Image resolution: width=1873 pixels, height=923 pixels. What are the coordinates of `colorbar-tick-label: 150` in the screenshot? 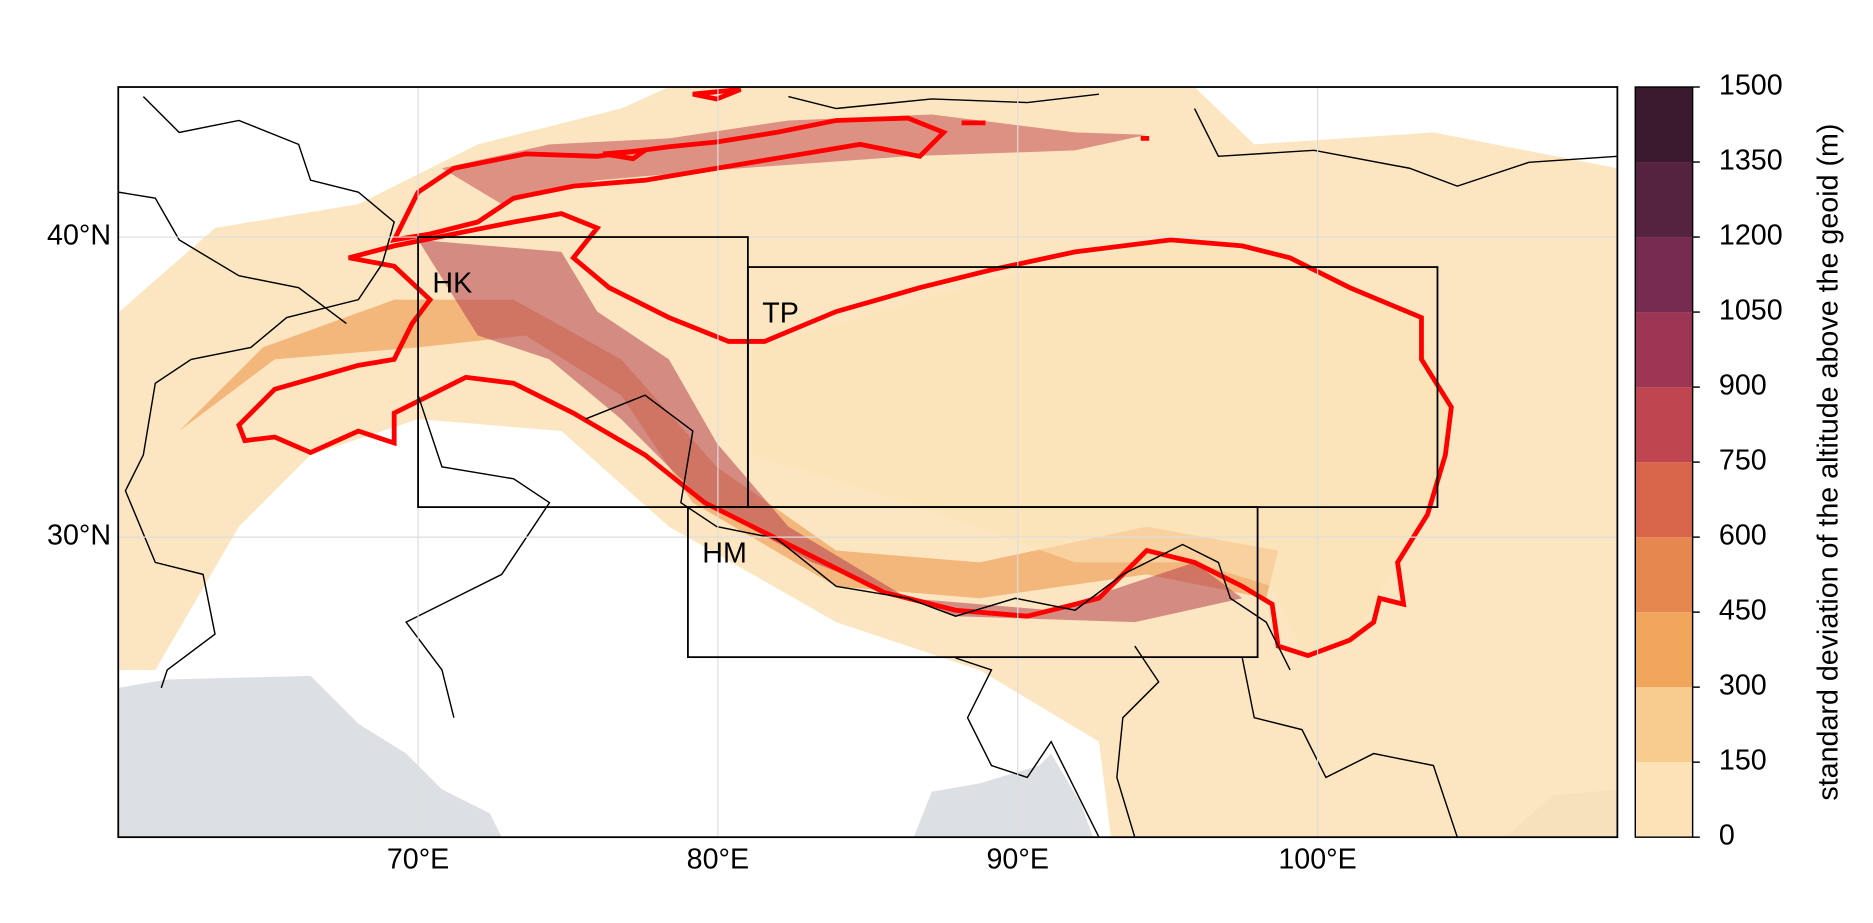 It's located at (1743, 761).